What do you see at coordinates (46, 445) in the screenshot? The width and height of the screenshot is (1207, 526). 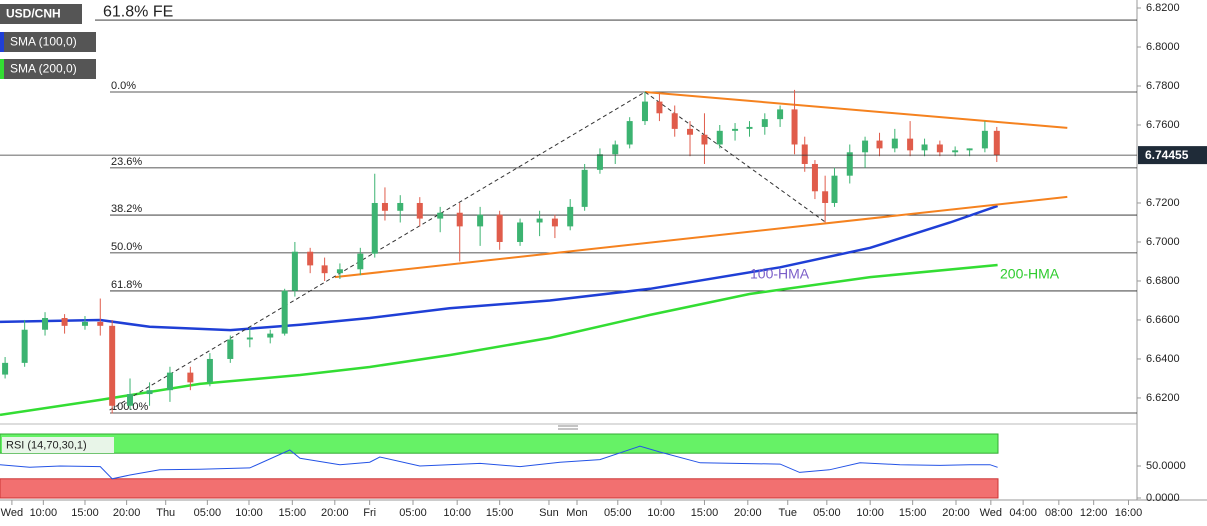 I see `rsi-title: RSI (14,70,30,1)` at bounding box center [46, 445].